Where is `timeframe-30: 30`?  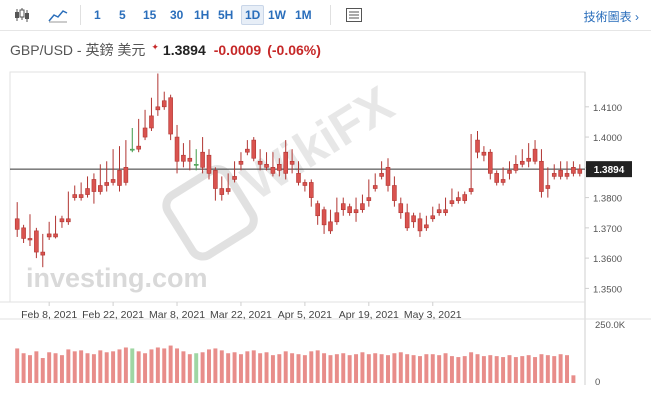 timeframe-30: 30 is located at coordinates (177, 15).